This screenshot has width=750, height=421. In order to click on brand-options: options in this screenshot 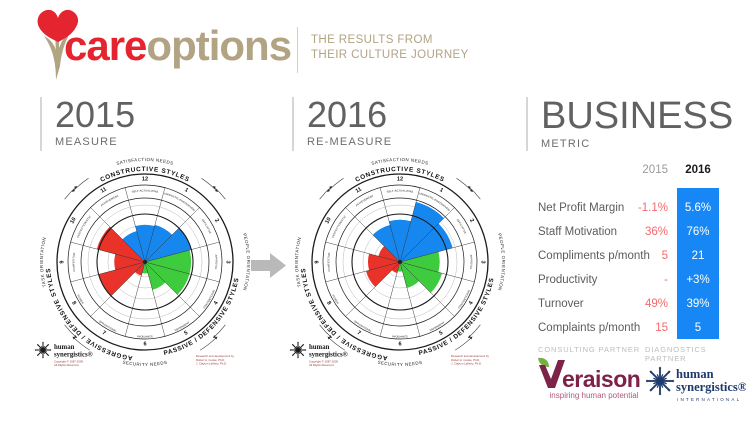, I will do `click(219, 45)`.